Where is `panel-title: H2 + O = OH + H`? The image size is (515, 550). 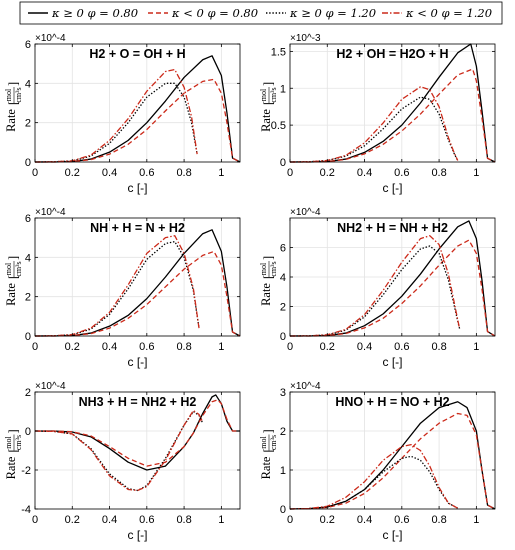 panel-title: H2 + O = OH + H is located at coordinates (137, 54).